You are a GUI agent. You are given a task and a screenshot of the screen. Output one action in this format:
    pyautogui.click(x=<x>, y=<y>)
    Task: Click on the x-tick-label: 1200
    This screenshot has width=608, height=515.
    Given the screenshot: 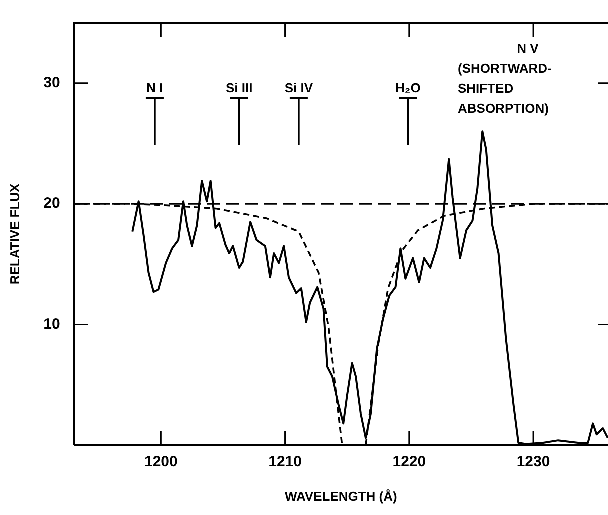 What is the action you would take?
    pyautogui.click(x=161, y=462)
    